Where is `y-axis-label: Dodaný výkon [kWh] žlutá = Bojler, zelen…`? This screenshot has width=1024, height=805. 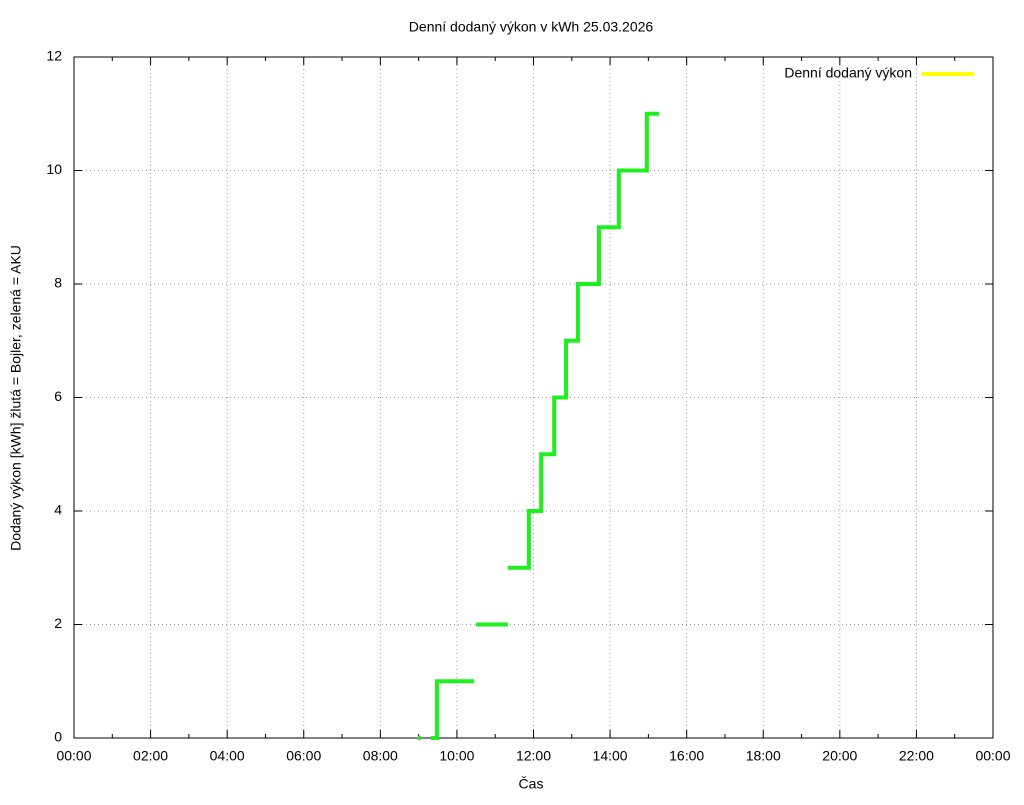
y-axis-label: Dodaný výkon [kWh] žlutá = Bojler, zelen… is located at coordinates (16, 398).